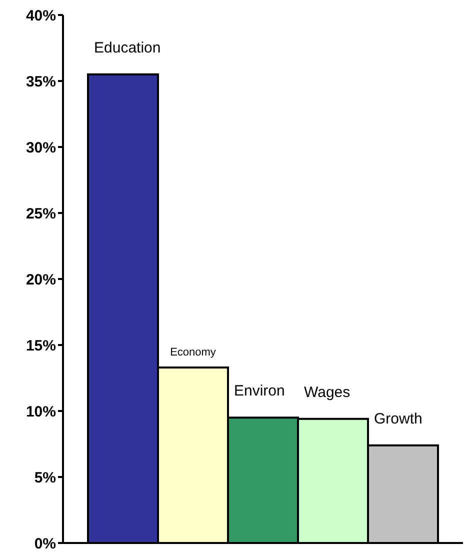  I want to click on y-tick-label: 0%, so click(45, 543).